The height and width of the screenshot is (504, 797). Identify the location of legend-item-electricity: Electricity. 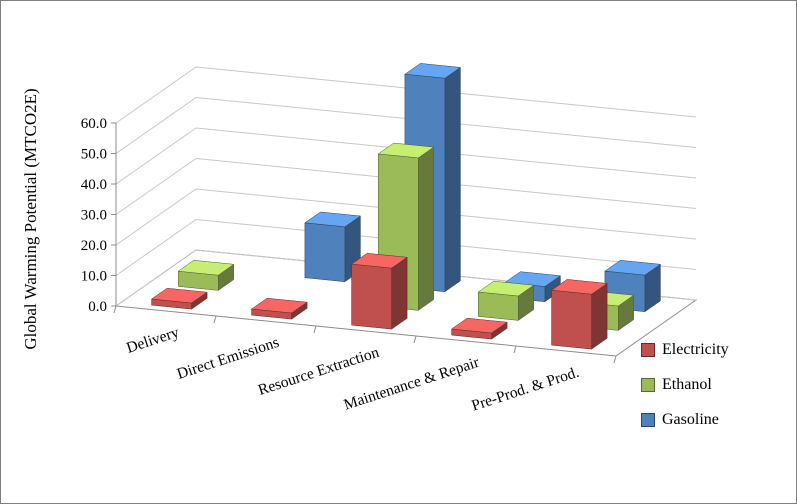
(685, 350).